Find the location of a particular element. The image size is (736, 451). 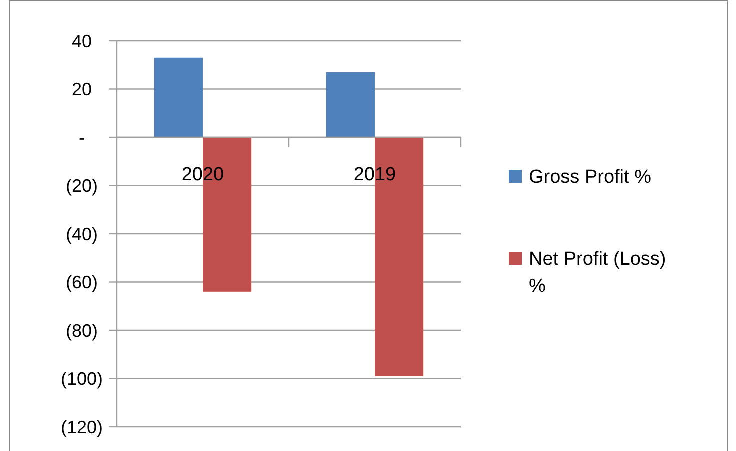

y-tick-label: (40) is located at coordinates (82, 234).